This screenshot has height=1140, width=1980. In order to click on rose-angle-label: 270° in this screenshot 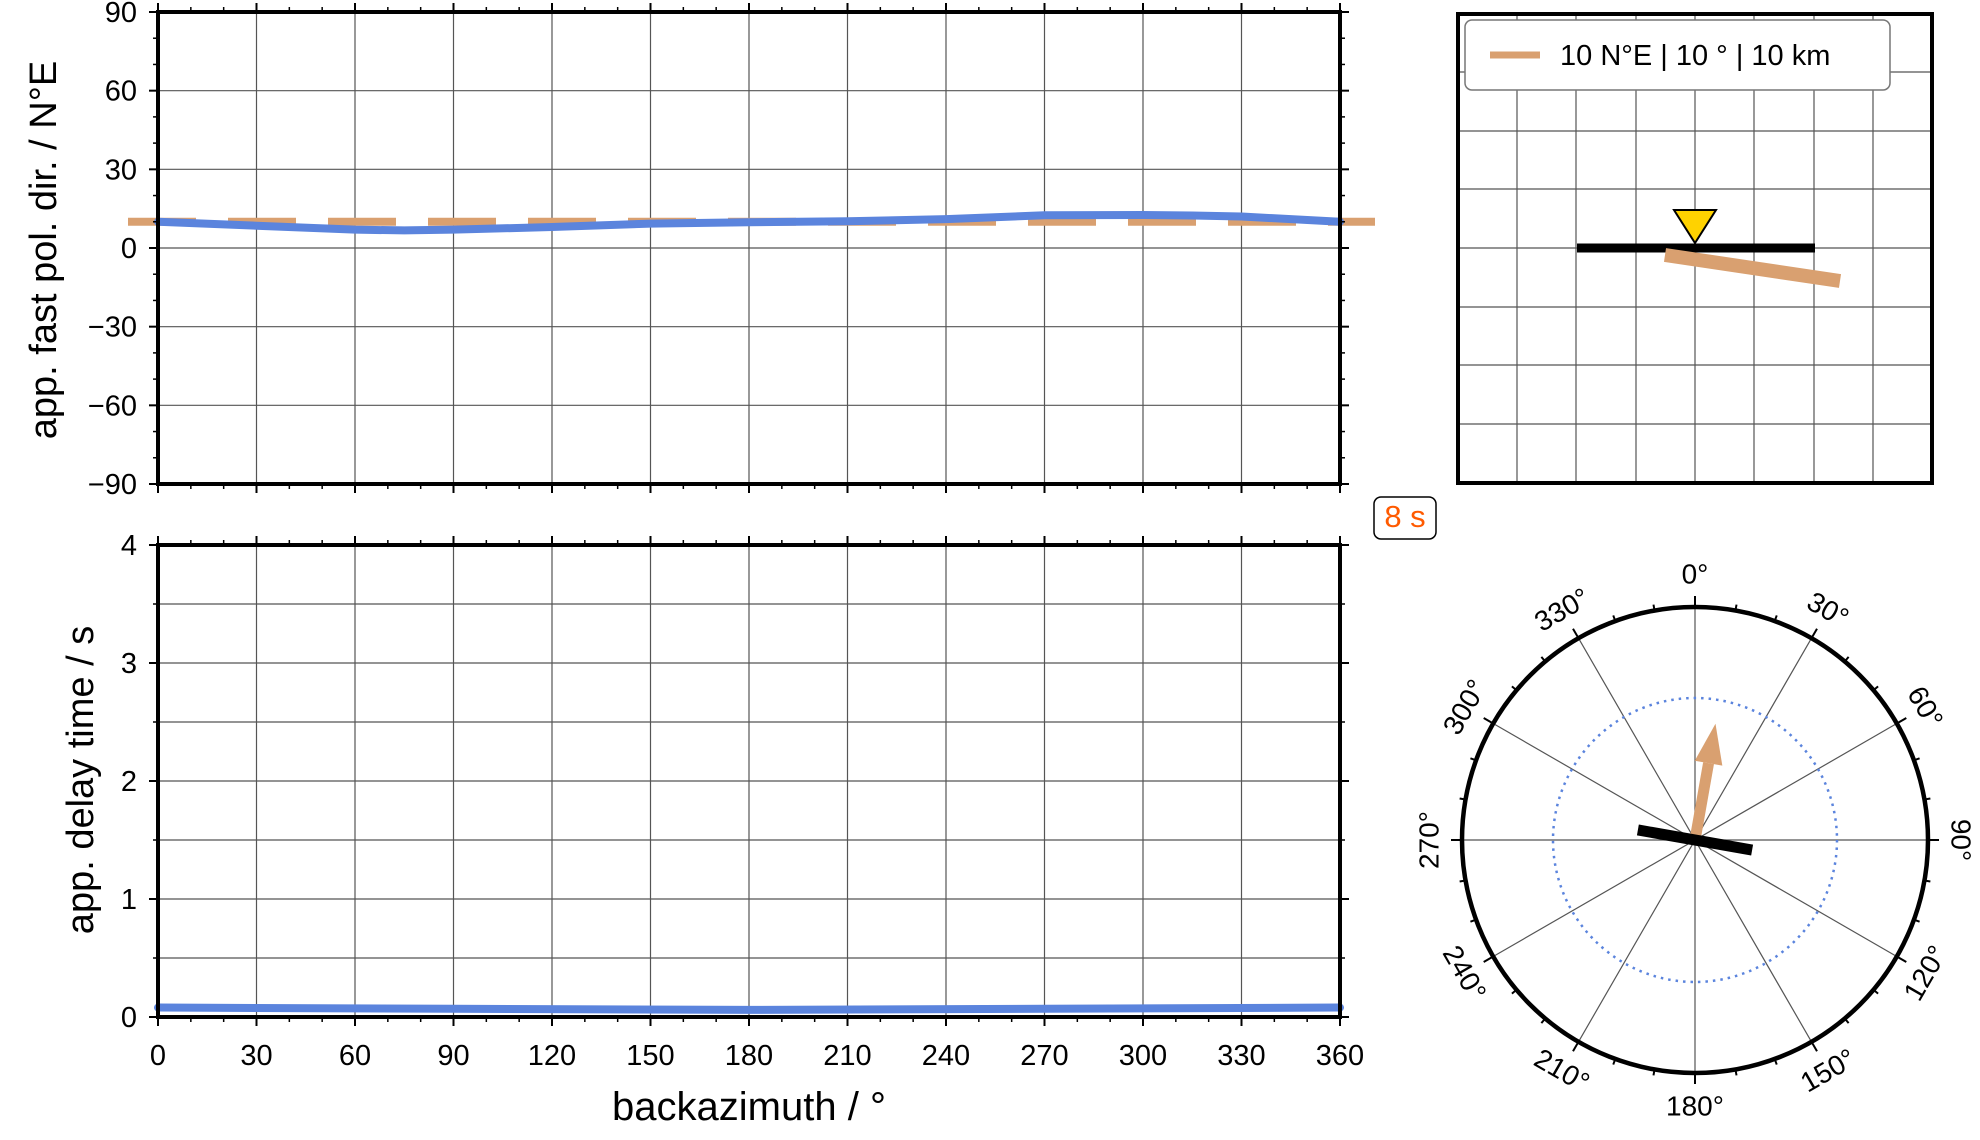, I will do `click(1429, 840)`.